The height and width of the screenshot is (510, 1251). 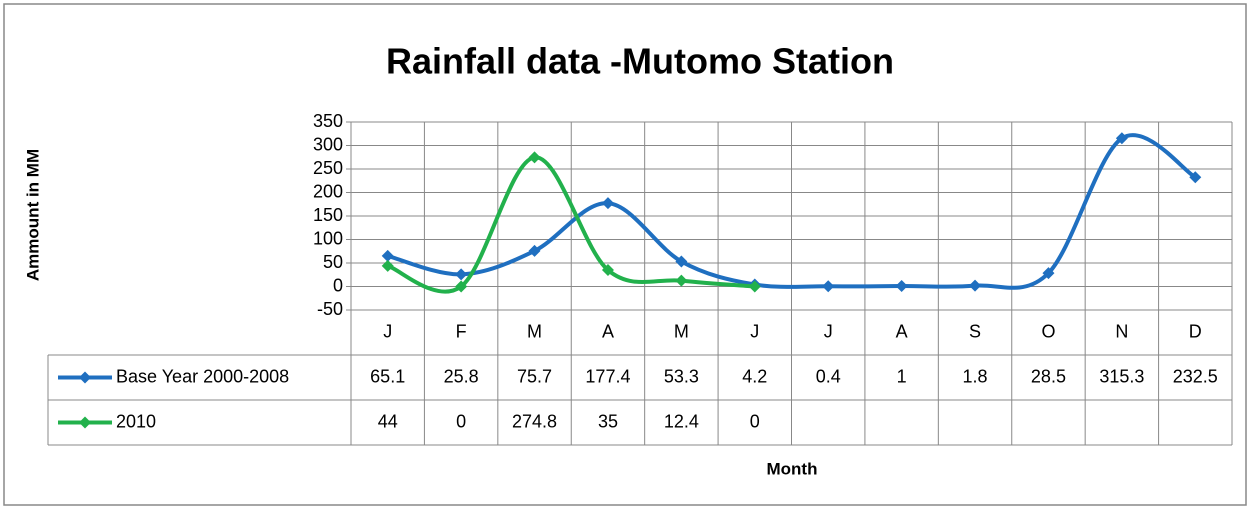 I want to click on table-value: 12.4, so click(x=681, y=421).